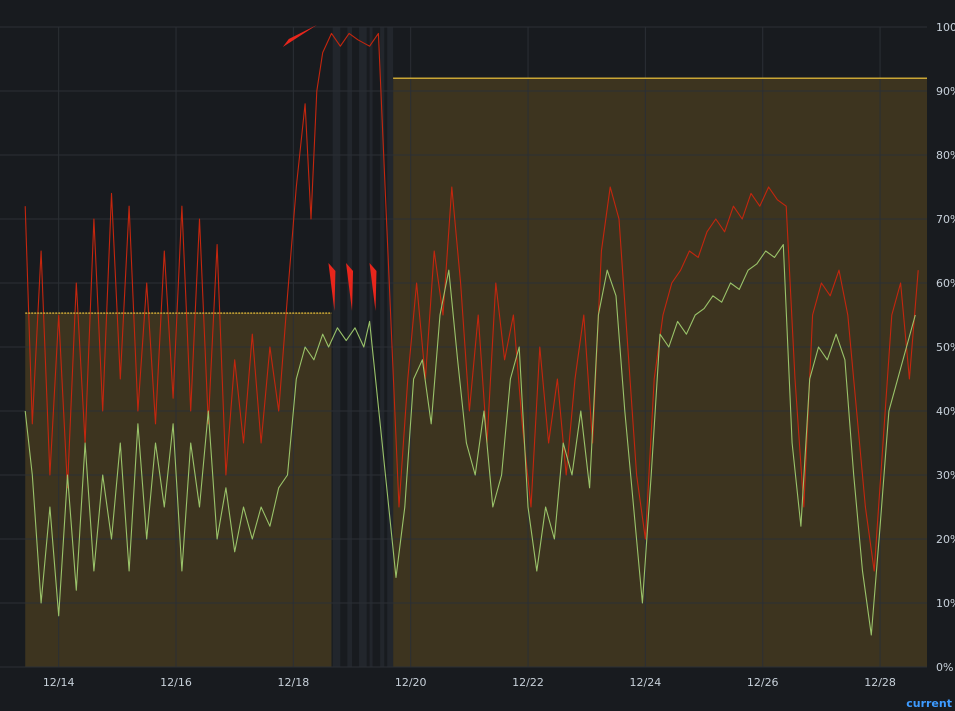 The image size is (955, 711). I want to click on y-tick-label-30: 30%, so click(945, 475).